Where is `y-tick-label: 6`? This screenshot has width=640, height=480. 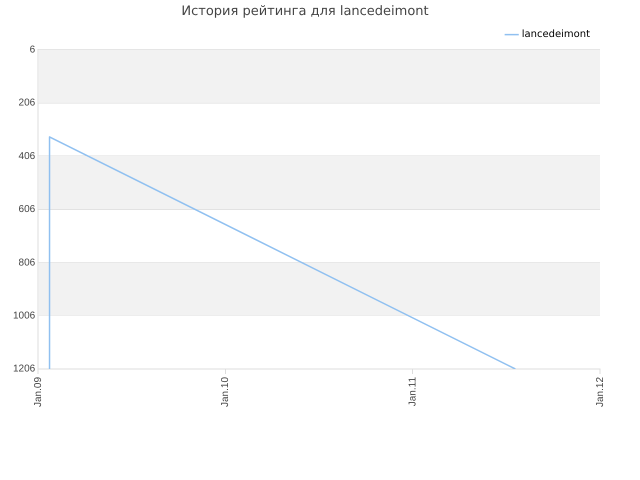
y-tick-label: 6 is located at coordinates (33, 50).